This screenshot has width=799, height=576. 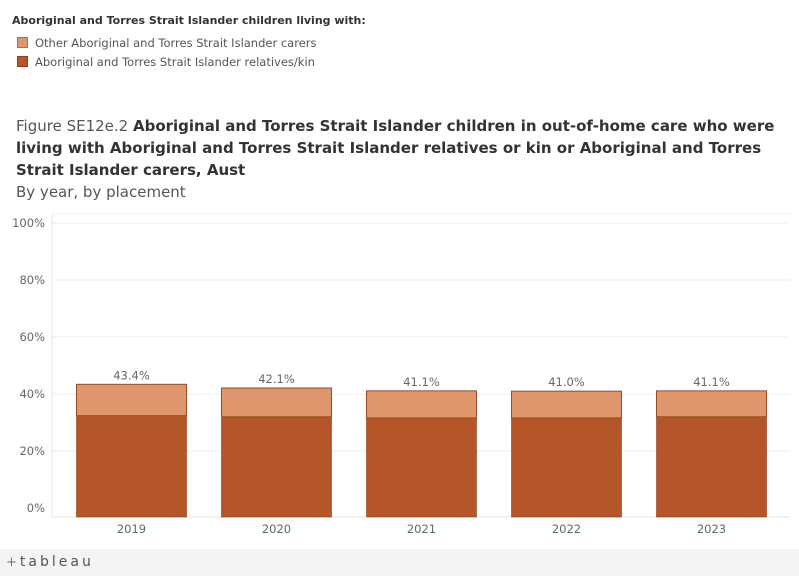 What do you see at coordinates (22, 42) in the screenshot?
I see `legend-swatch-other-carers` at bounding box center [22, 42].